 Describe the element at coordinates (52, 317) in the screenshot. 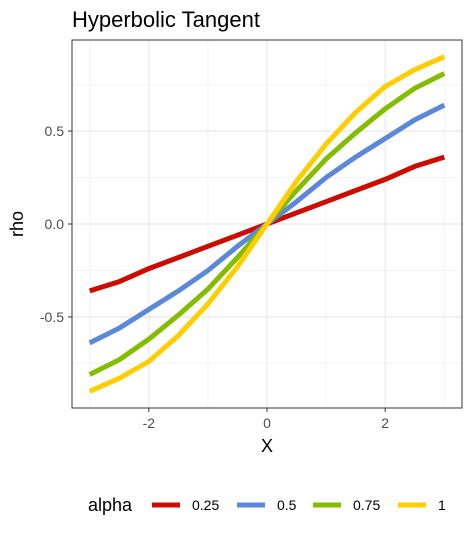

I see `y-tick-label: -0.5` at that location.